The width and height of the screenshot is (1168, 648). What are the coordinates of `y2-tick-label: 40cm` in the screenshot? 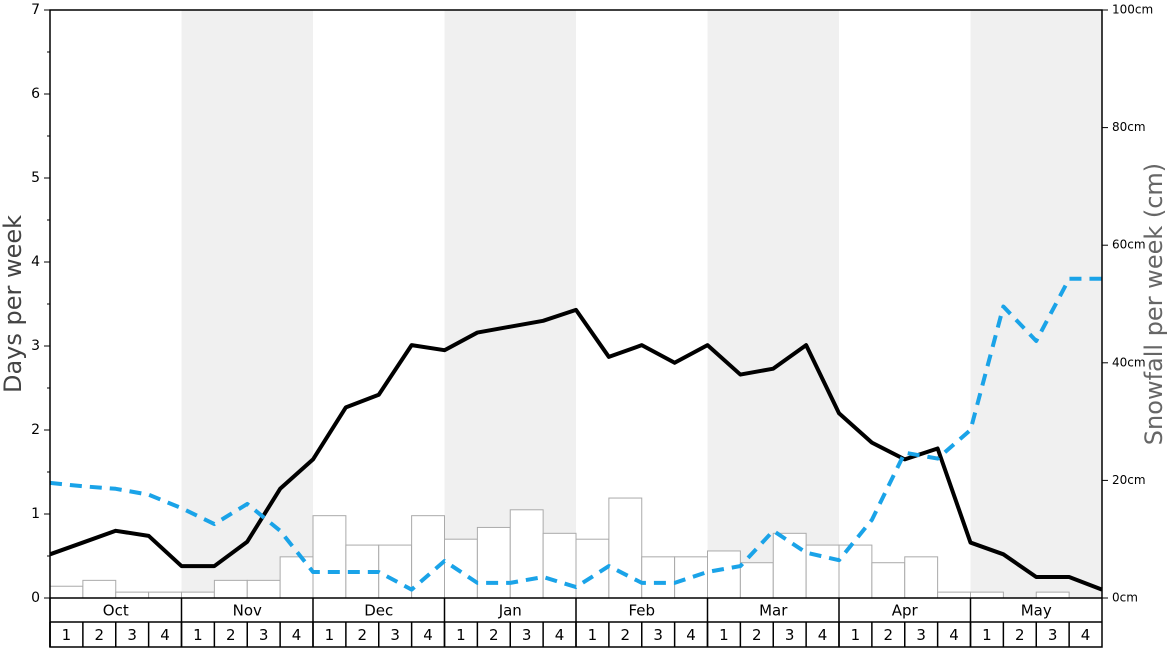 It's located at (1129, 362).